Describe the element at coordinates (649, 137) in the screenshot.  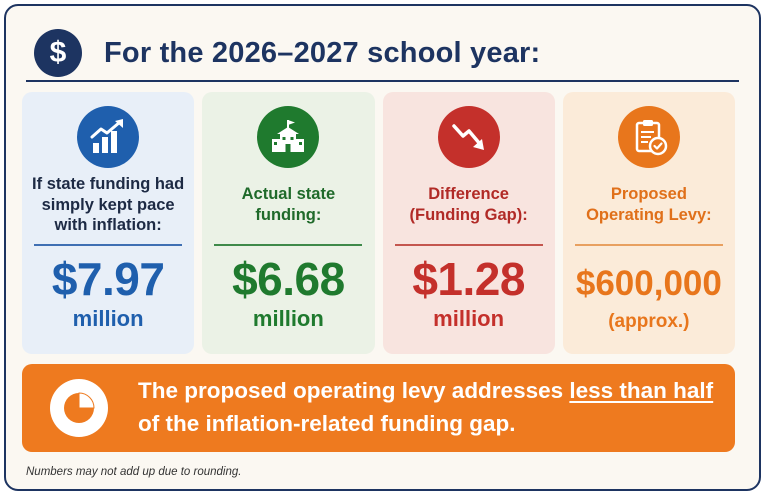
I see `clipboard-check-icon` at that location.